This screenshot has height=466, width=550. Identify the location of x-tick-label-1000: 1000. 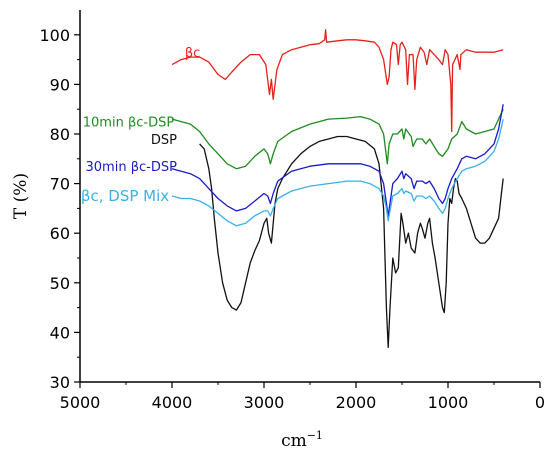
(448, 402).